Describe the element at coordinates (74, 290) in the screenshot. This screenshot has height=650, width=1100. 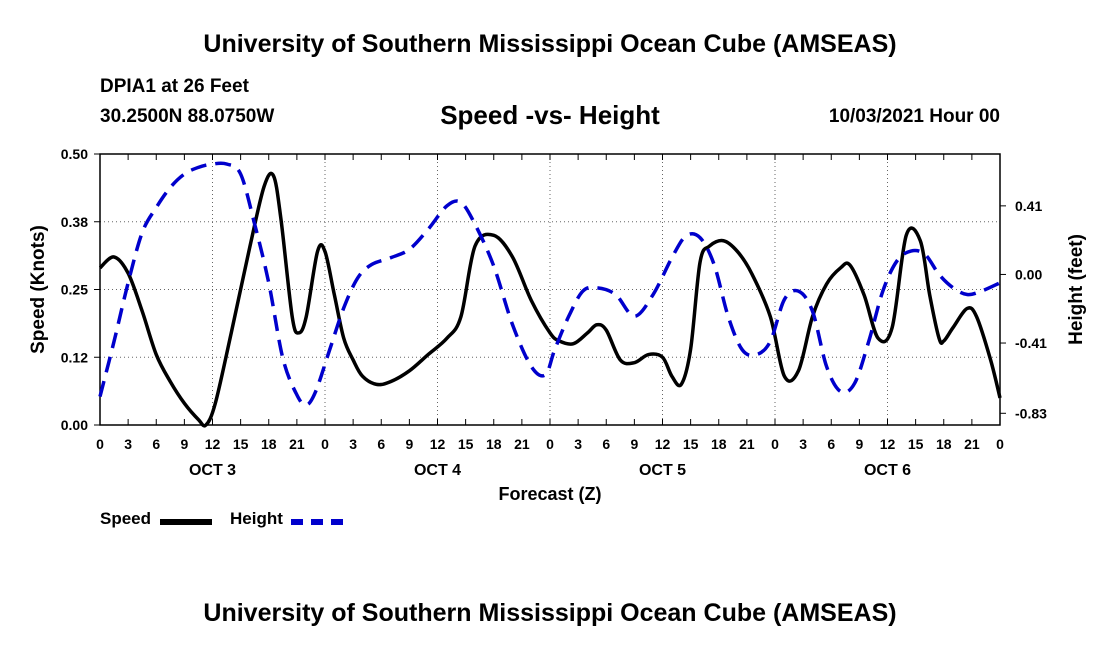
I see `y-tick-label: 0.25` at that location.